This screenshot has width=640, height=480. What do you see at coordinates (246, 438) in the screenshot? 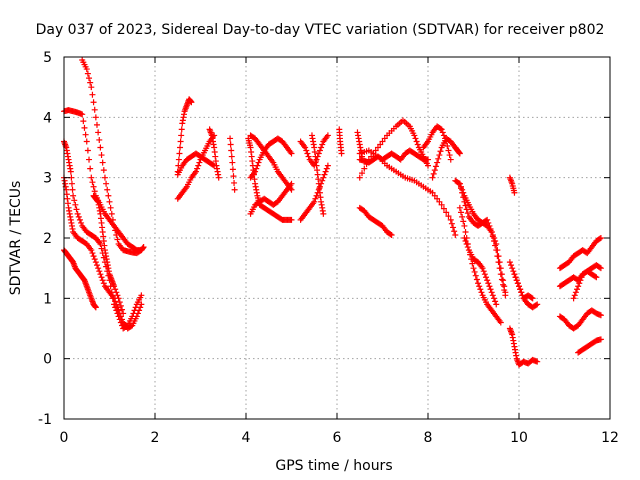
I see `x-tick-label: 4` at bounding box center [246, 438].